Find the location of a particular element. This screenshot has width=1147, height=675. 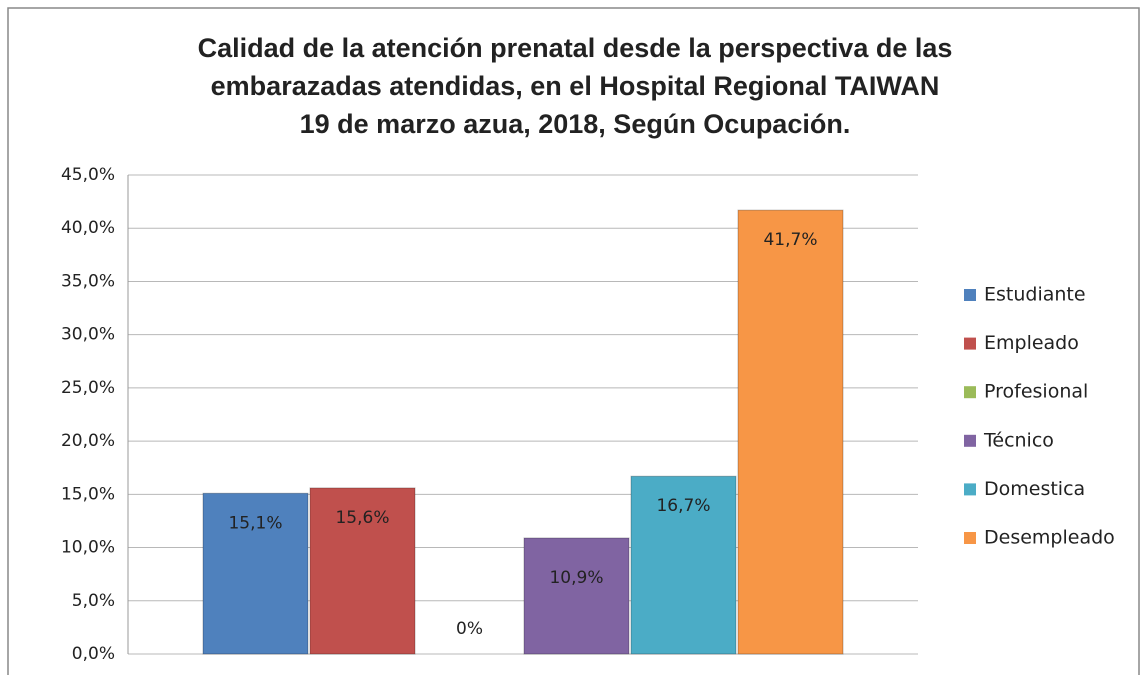

y-tick-label: 20,0% is located at coordinates (88, 441).